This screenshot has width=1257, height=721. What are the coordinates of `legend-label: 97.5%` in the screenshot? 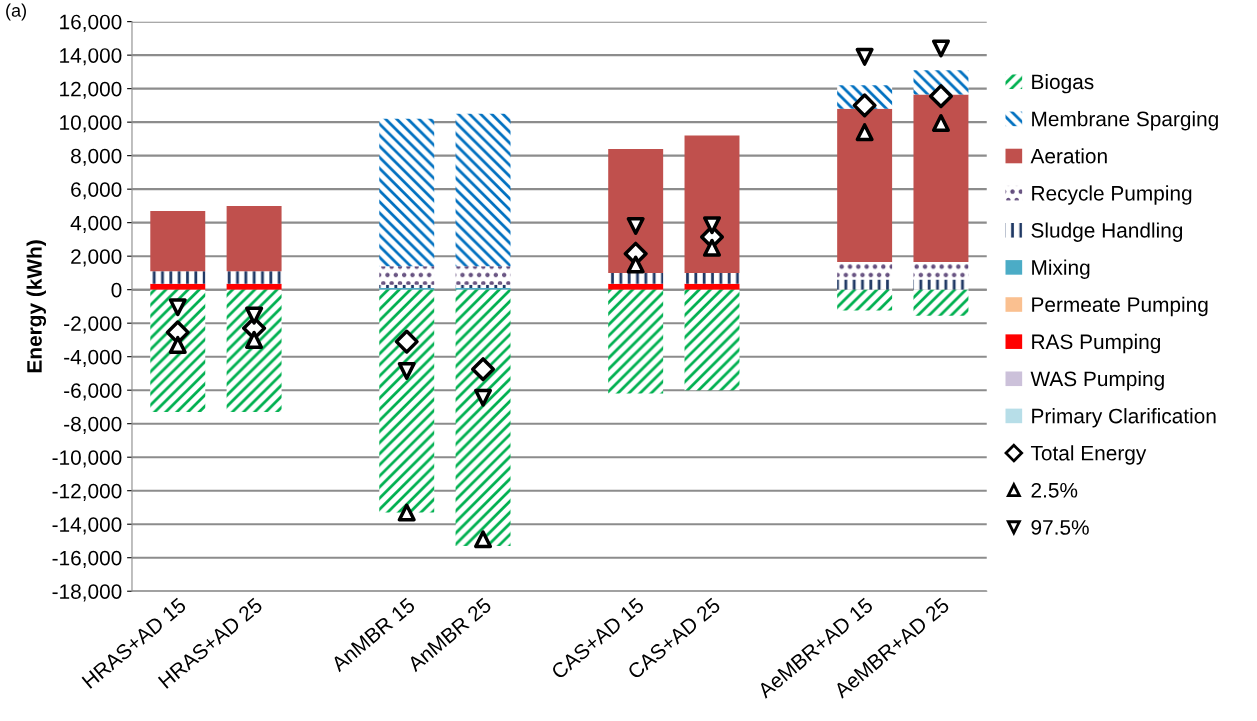 It's located at (1060, 527).